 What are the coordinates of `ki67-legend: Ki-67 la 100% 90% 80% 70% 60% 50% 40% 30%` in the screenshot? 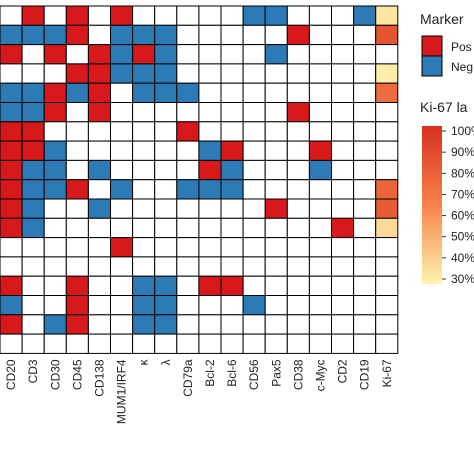 It's located at (447, 192).